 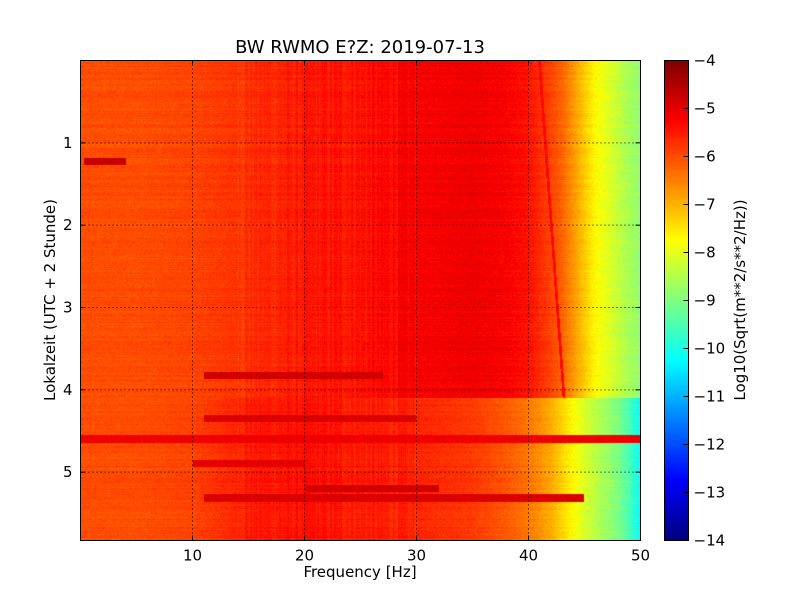 I want to click on colorbar-tick-label: −11, so click(x=710, y=397).